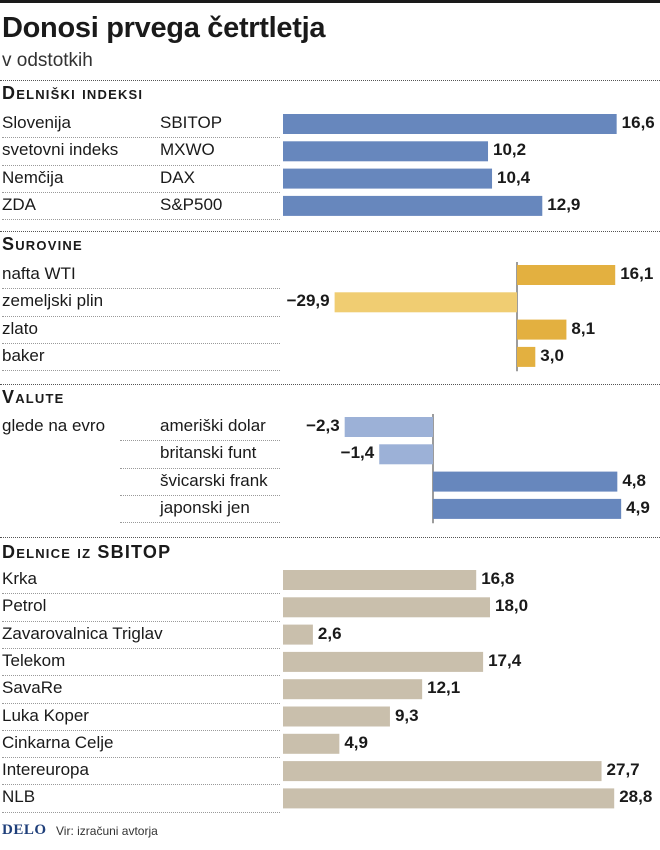  What do you see at coordinates (33, 177) in the screenshot?
I see `row-label: Nemčija` at bounding box center [33, 177].